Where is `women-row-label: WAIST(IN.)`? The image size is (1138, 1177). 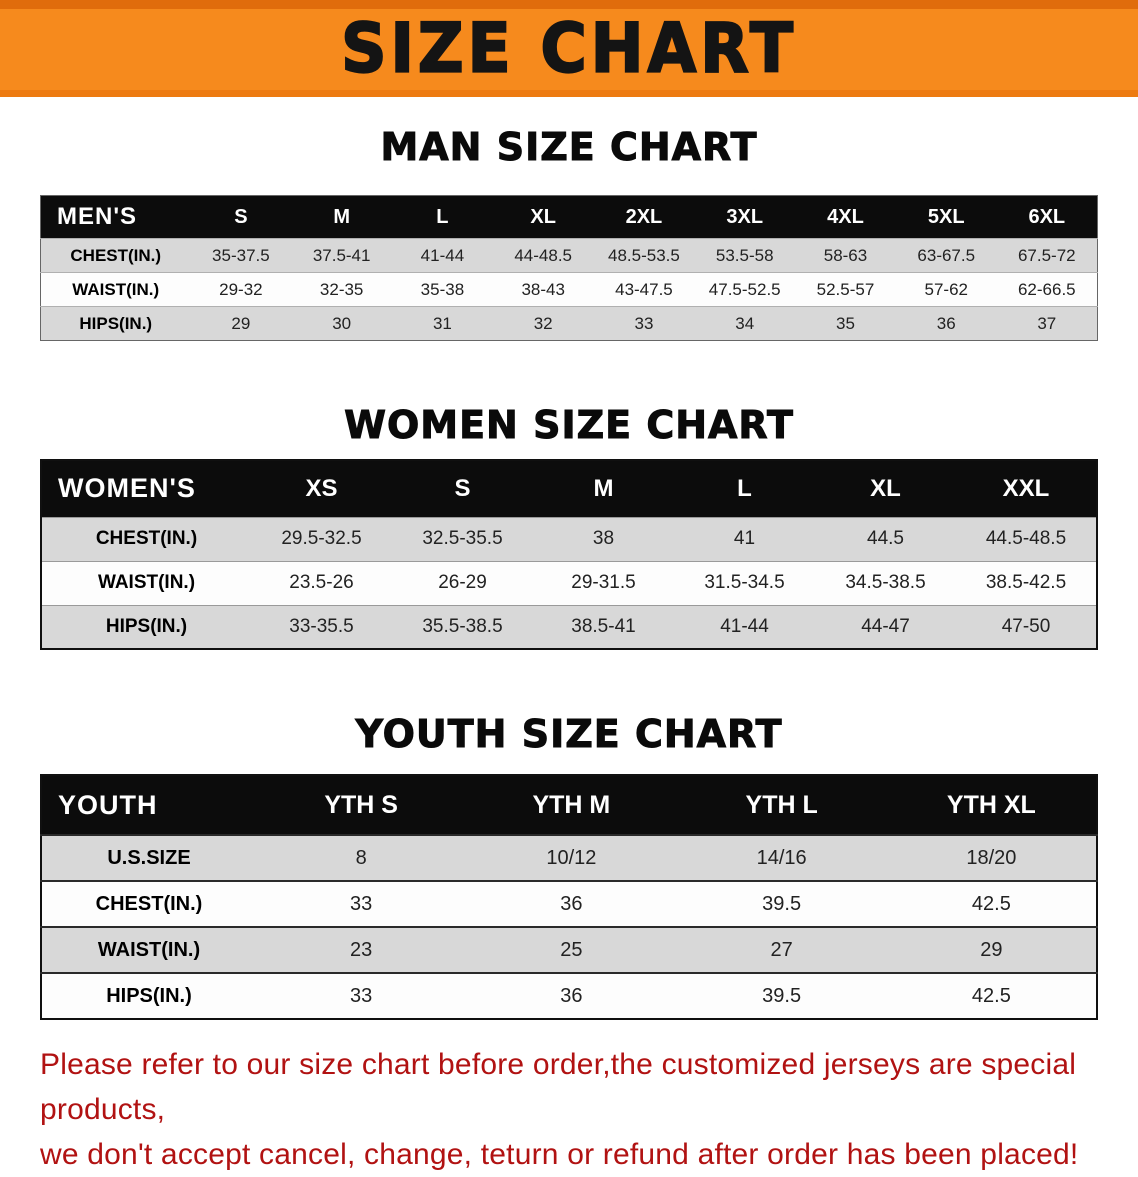 women-row-label: WAIST(IN.) is located at coordinates (146, 583).